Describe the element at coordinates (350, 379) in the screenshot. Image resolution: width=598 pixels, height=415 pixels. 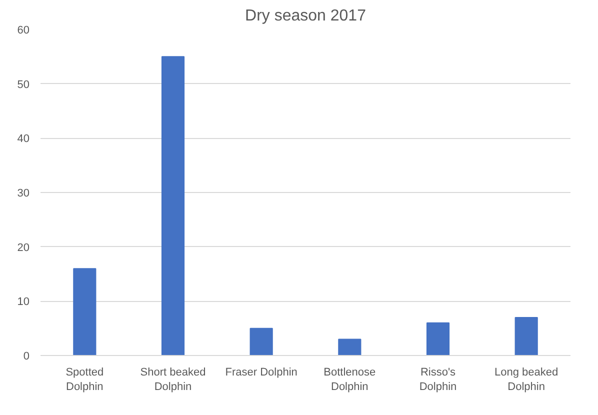
I see `x-tick-label: Bottlenose Dolphin` at that location.